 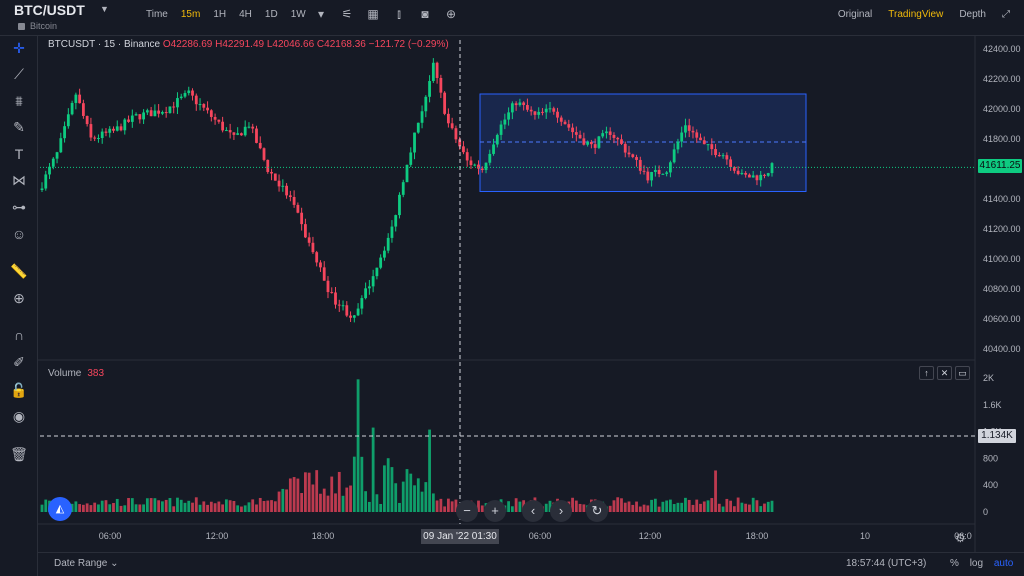 I want to click on trash-icon: 🗑, so click(x=19, y=454).